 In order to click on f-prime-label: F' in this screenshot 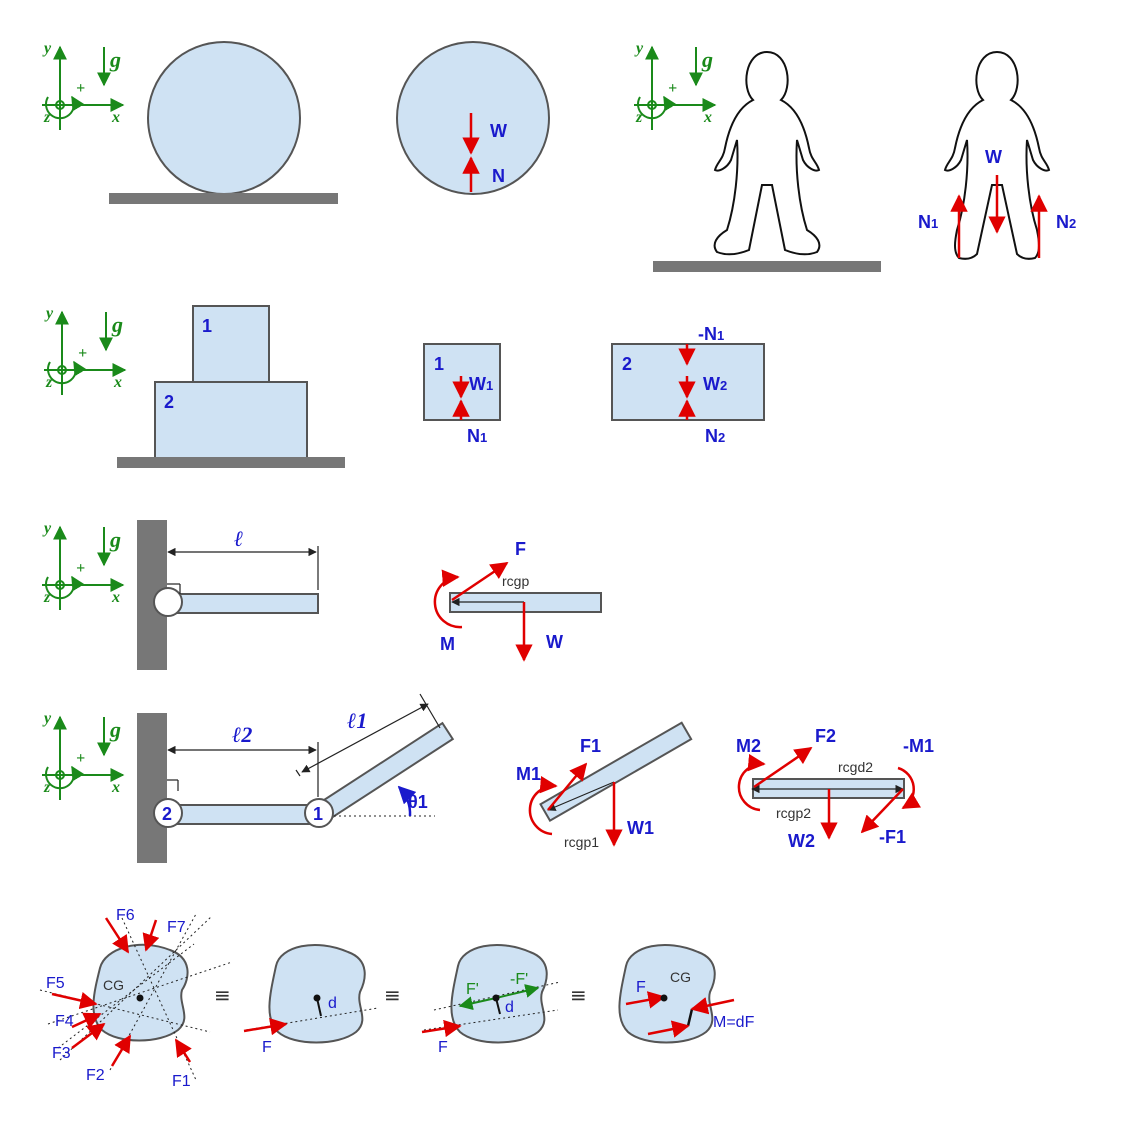, I will do `click(472, 989)`.